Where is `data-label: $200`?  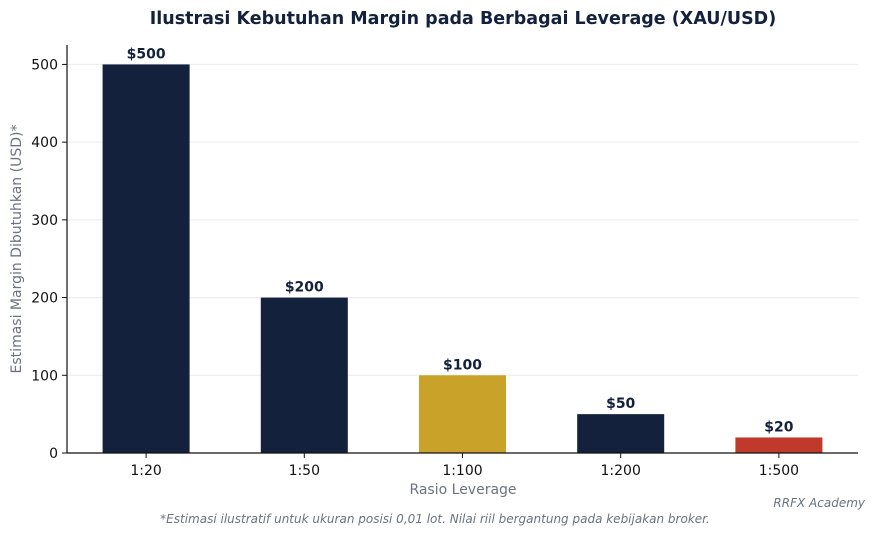 data-label: $200 is located at coordinates (304, 288).